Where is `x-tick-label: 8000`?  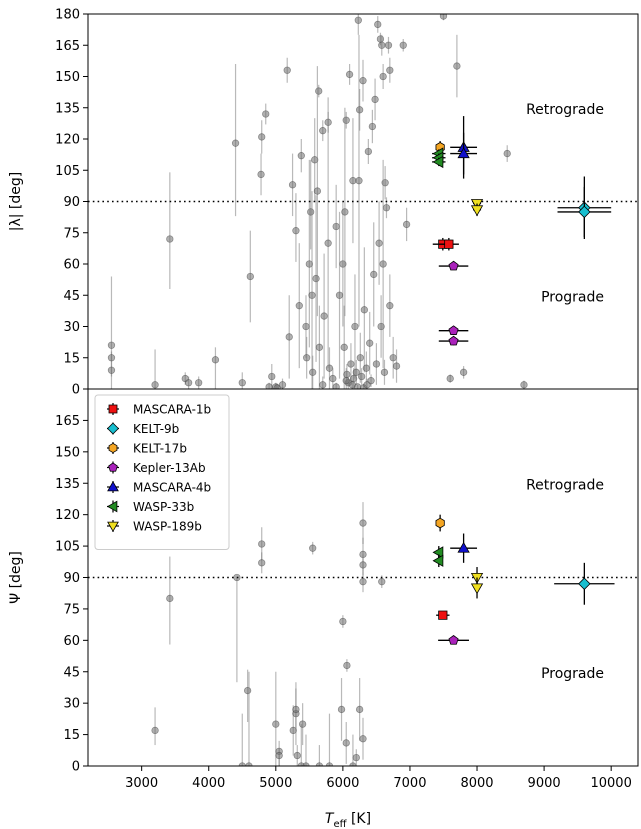 x-tick-label: 8000 is located at coordinates (476, 783).